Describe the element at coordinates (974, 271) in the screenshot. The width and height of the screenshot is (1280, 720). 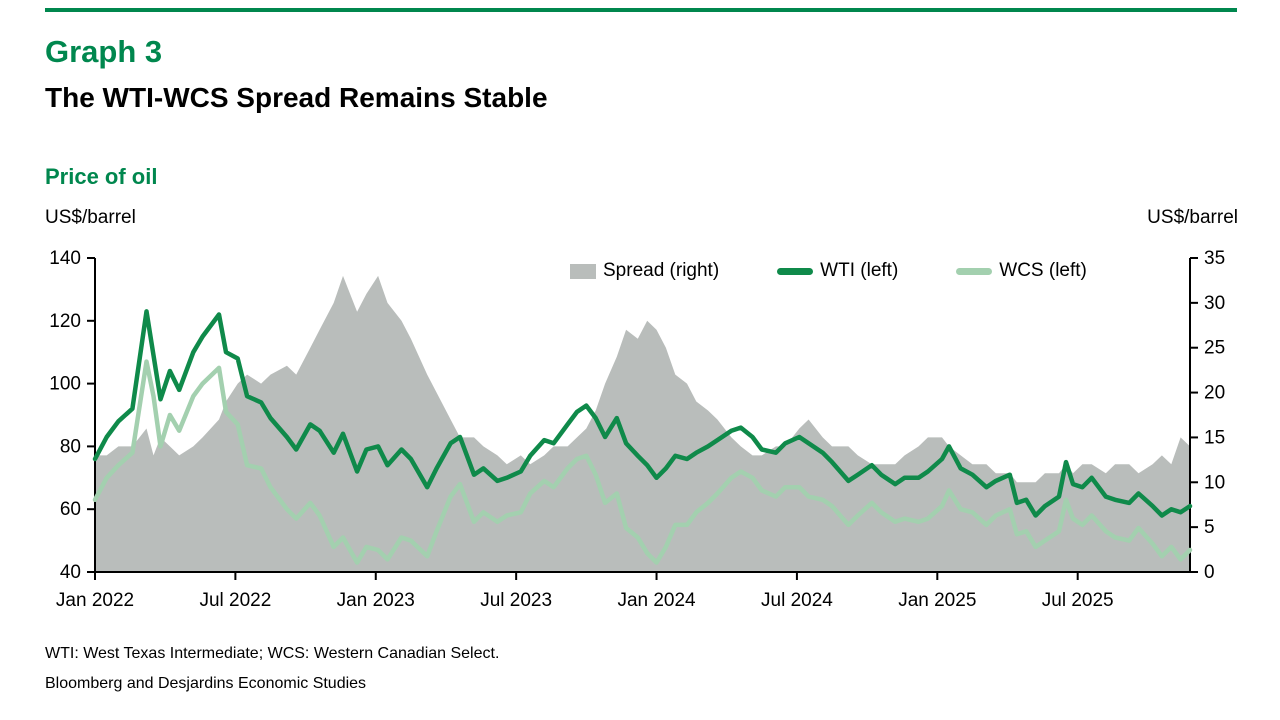
I see `wcs-swatch-icon` at that location.